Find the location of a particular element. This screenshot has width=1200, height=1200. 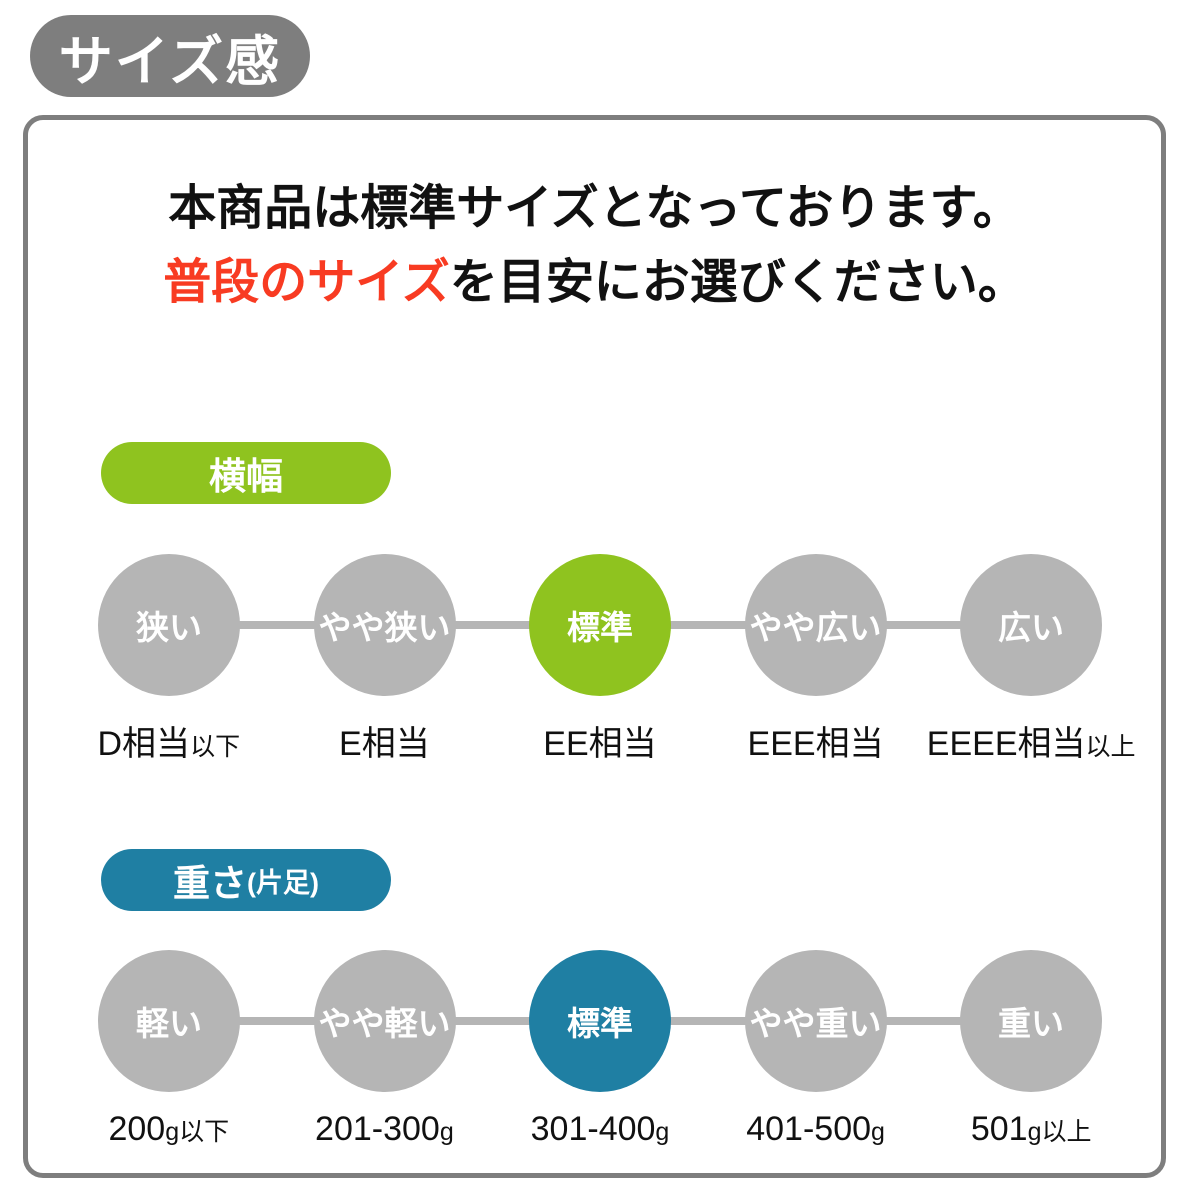

width-circle-slightly-wide-label: やや広い is located at coordinates (815, 627).